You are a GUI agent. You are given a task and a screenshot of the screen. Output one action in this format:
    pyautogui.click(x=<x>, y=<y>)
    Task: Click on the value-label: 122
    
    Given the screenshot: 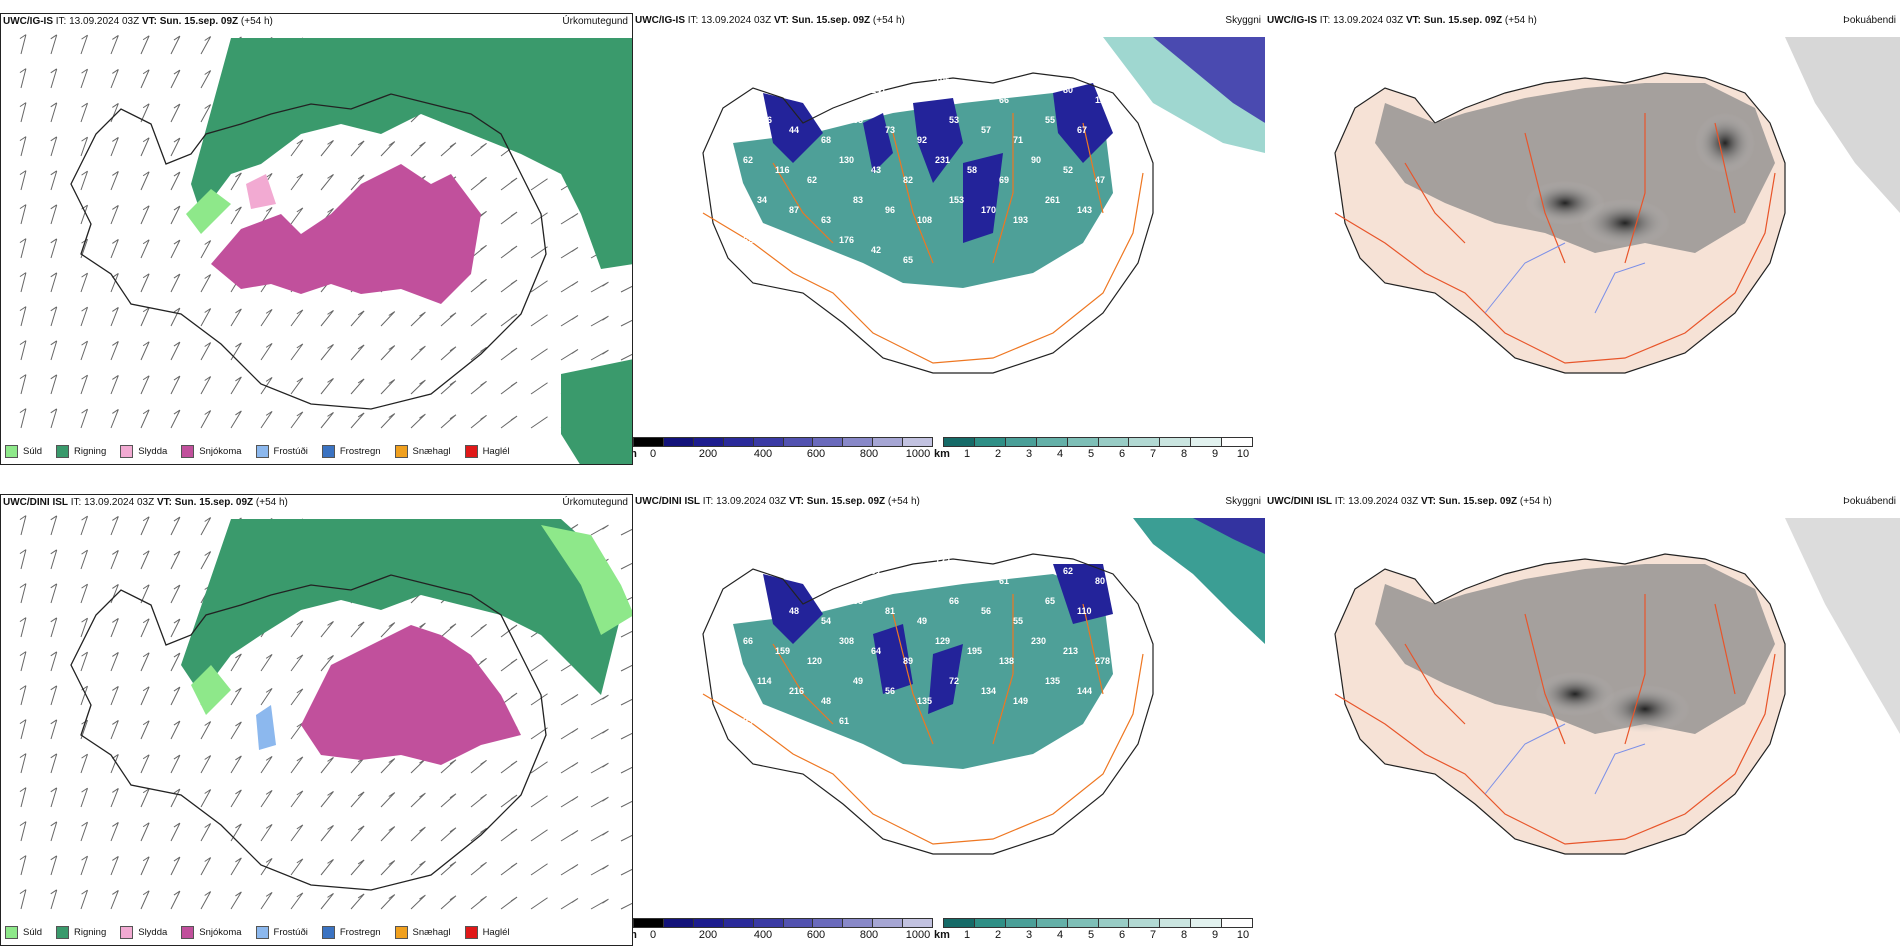 What is the action you would take?
    pyautogui.click(x=942, y=561)
    